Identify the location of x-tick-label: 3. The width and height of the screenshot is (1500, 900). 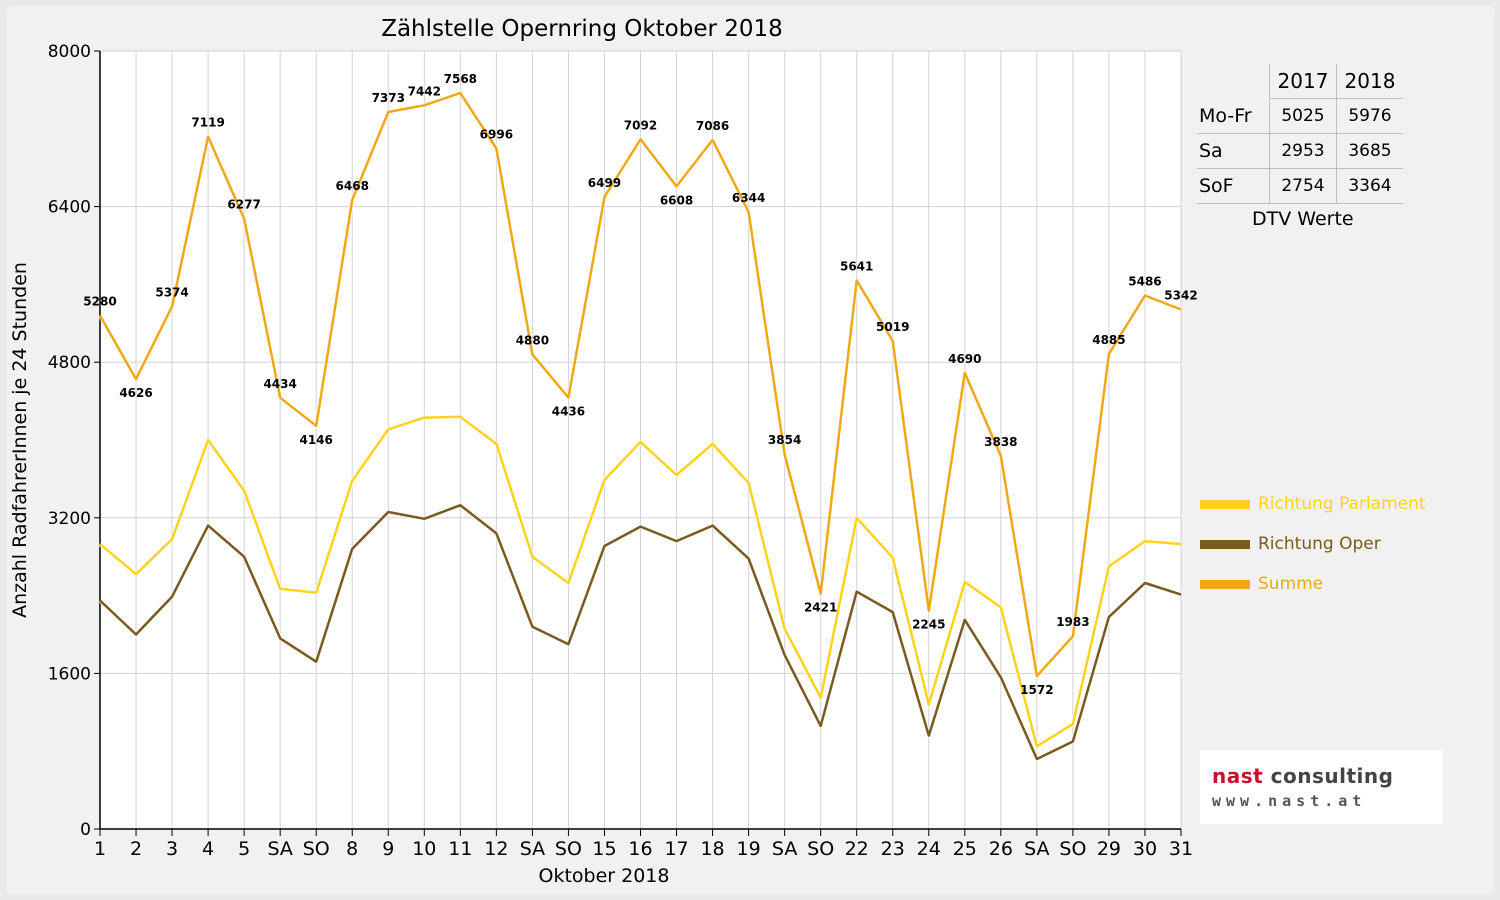
(172, 849).